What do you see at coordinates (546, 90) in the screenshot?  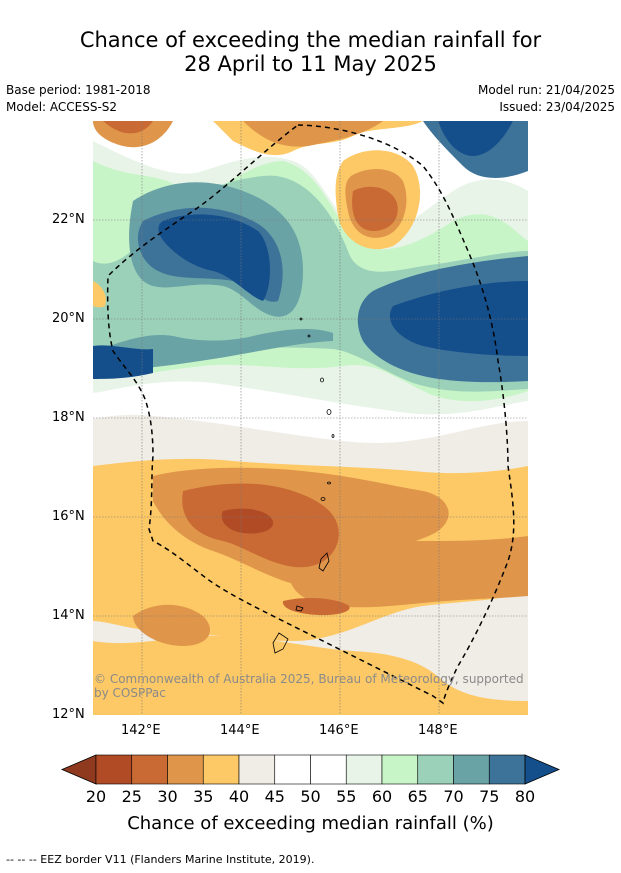 I see `model-run-label: Model run: 21/04/2025` at bounding box center [546, 90].